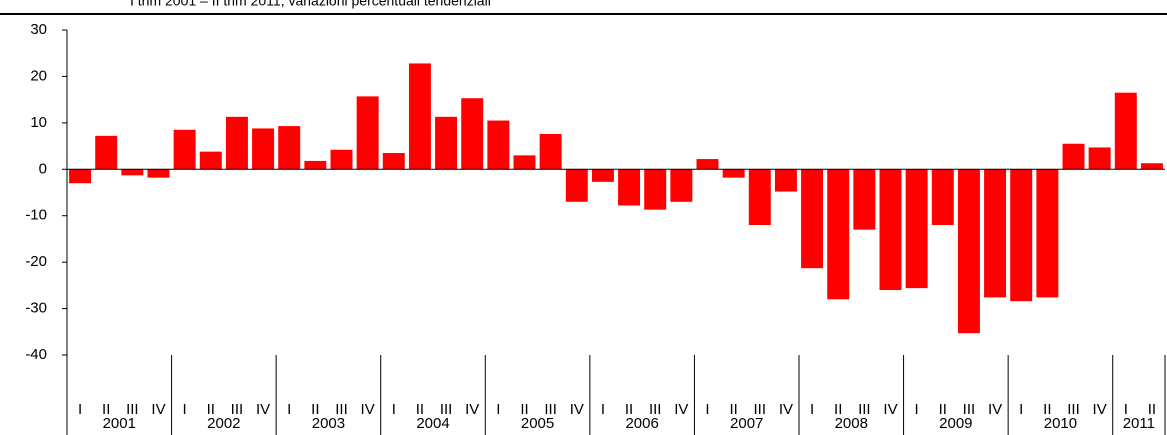  I want to click on y-tick-label: 30, so click(38, 29).